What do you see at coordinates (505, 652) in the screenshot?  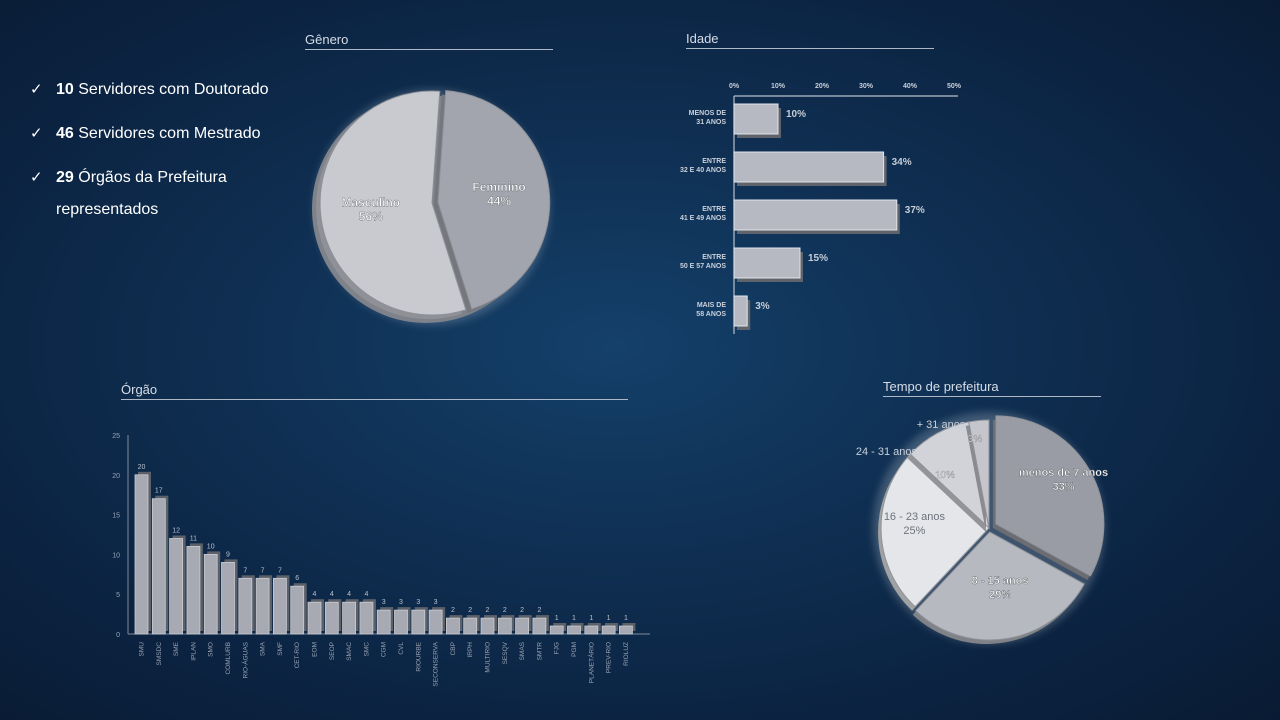 I see `x-tick-label: SESQV` at bounding box center [505, 652].